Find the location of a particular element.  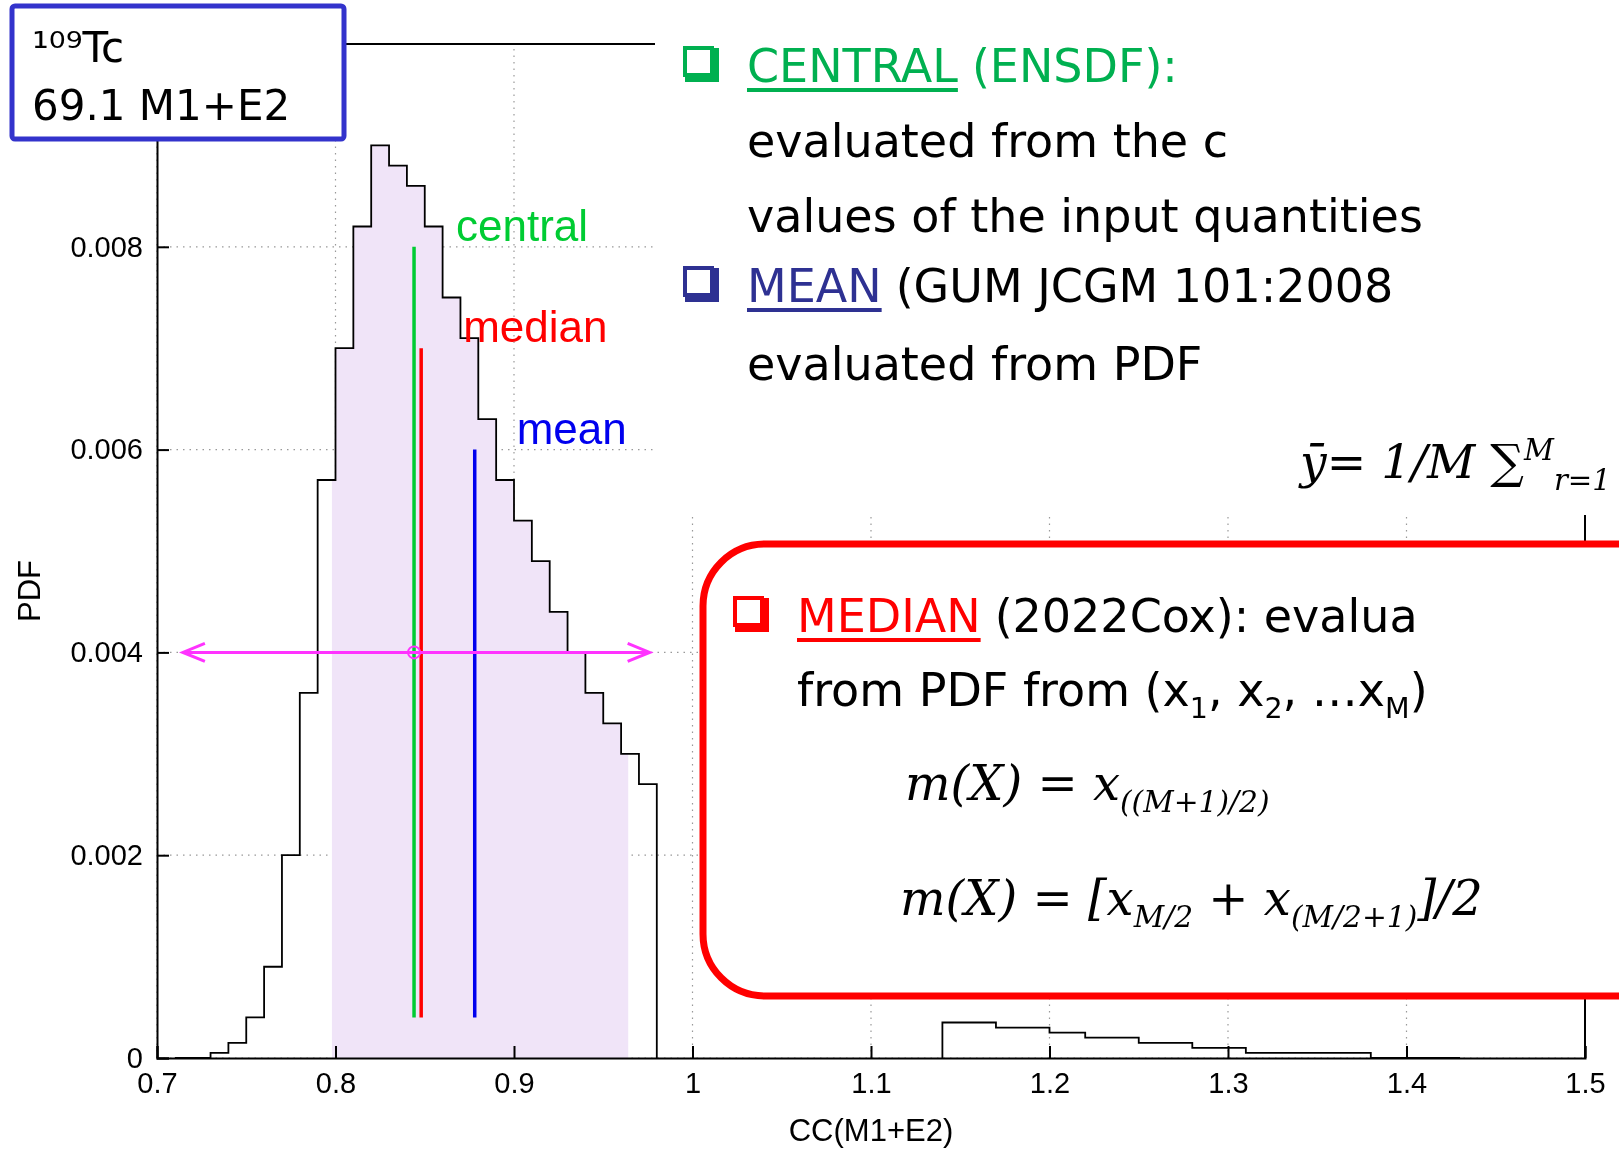

y-tick-label: 0.002 is located at coordinates (106, 854).